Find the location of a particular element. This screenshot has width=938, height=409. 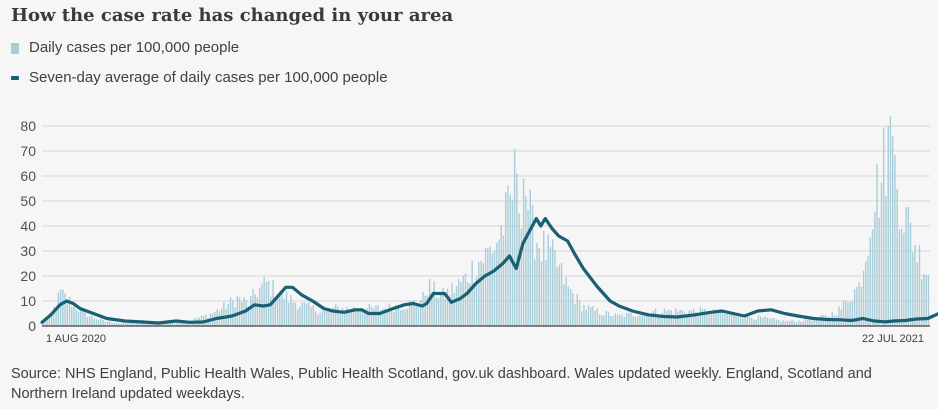

y-axis-ticks: 0 10 20 30 40 50 60 70 80 is located at coordinates (28, 226).